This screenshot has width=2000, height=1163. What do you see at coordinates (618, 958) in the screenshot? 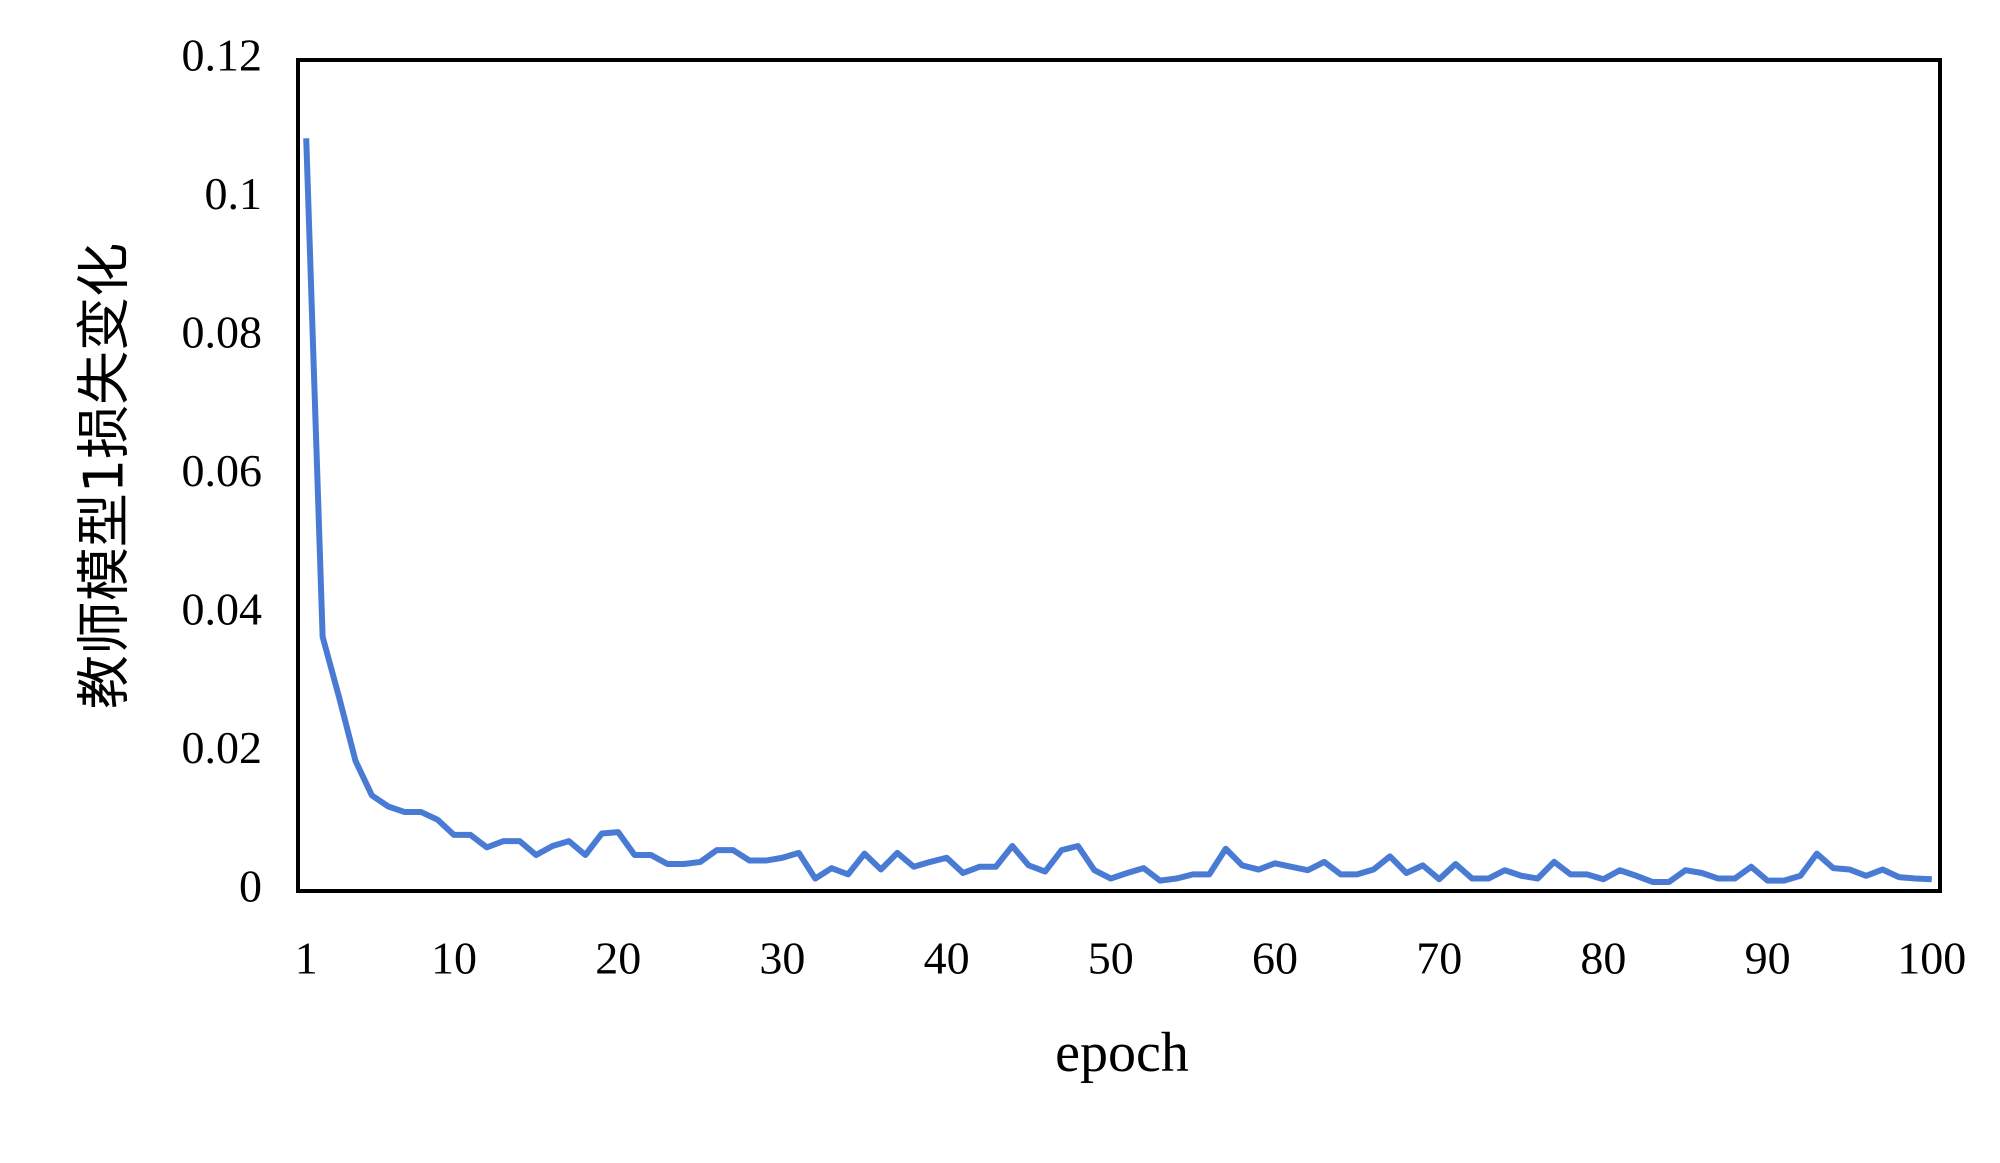
I see `x-tick-label: 20` at bounding box center [618, 958].